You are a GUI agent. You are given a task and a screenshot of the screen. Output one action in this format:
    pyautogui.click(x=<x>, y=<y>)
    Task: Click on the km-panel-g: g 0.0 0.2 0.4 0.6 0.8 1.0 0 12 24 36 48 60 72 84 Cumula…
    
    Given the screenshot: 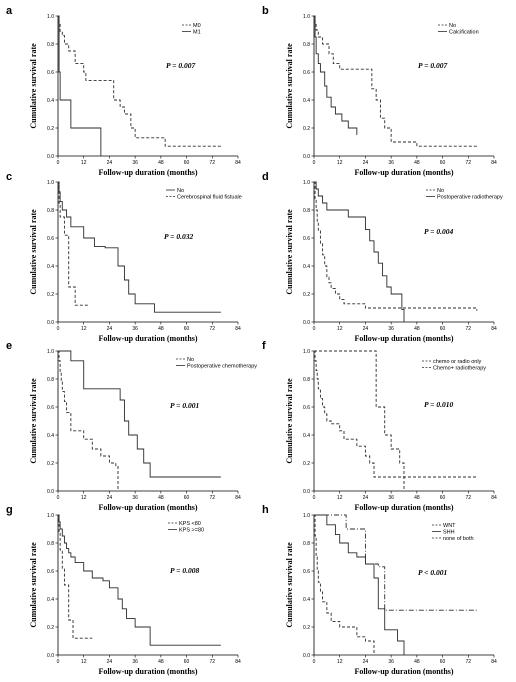 What is the action you would take?
    pyautogui.click(x=123, y=590)
    